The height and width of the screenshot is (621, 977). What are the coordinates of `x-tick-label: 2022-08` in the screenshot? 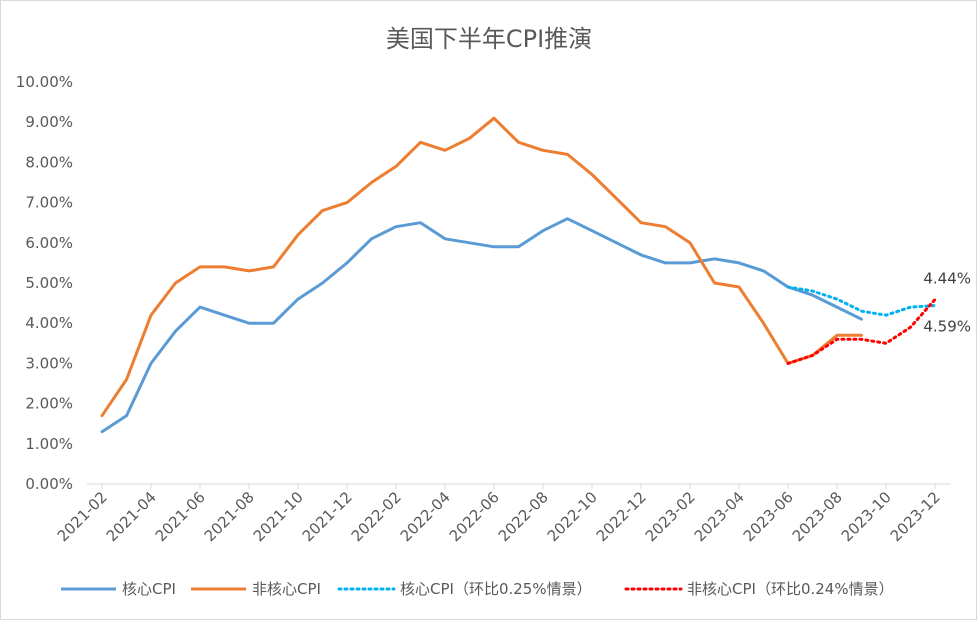 It's located at (523, 516).